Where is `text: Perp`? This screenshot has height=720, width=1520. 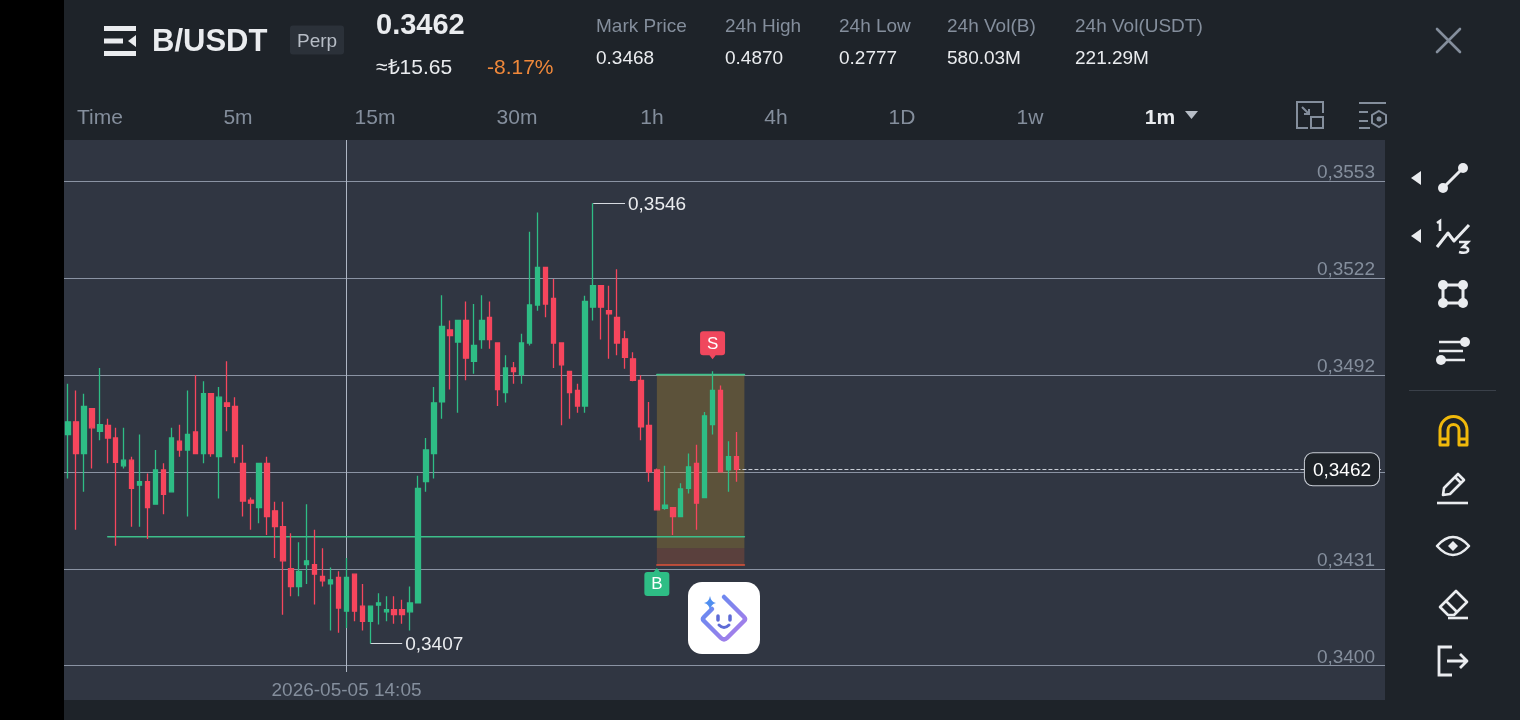 text: Perp is located at coordinates (317, 40).